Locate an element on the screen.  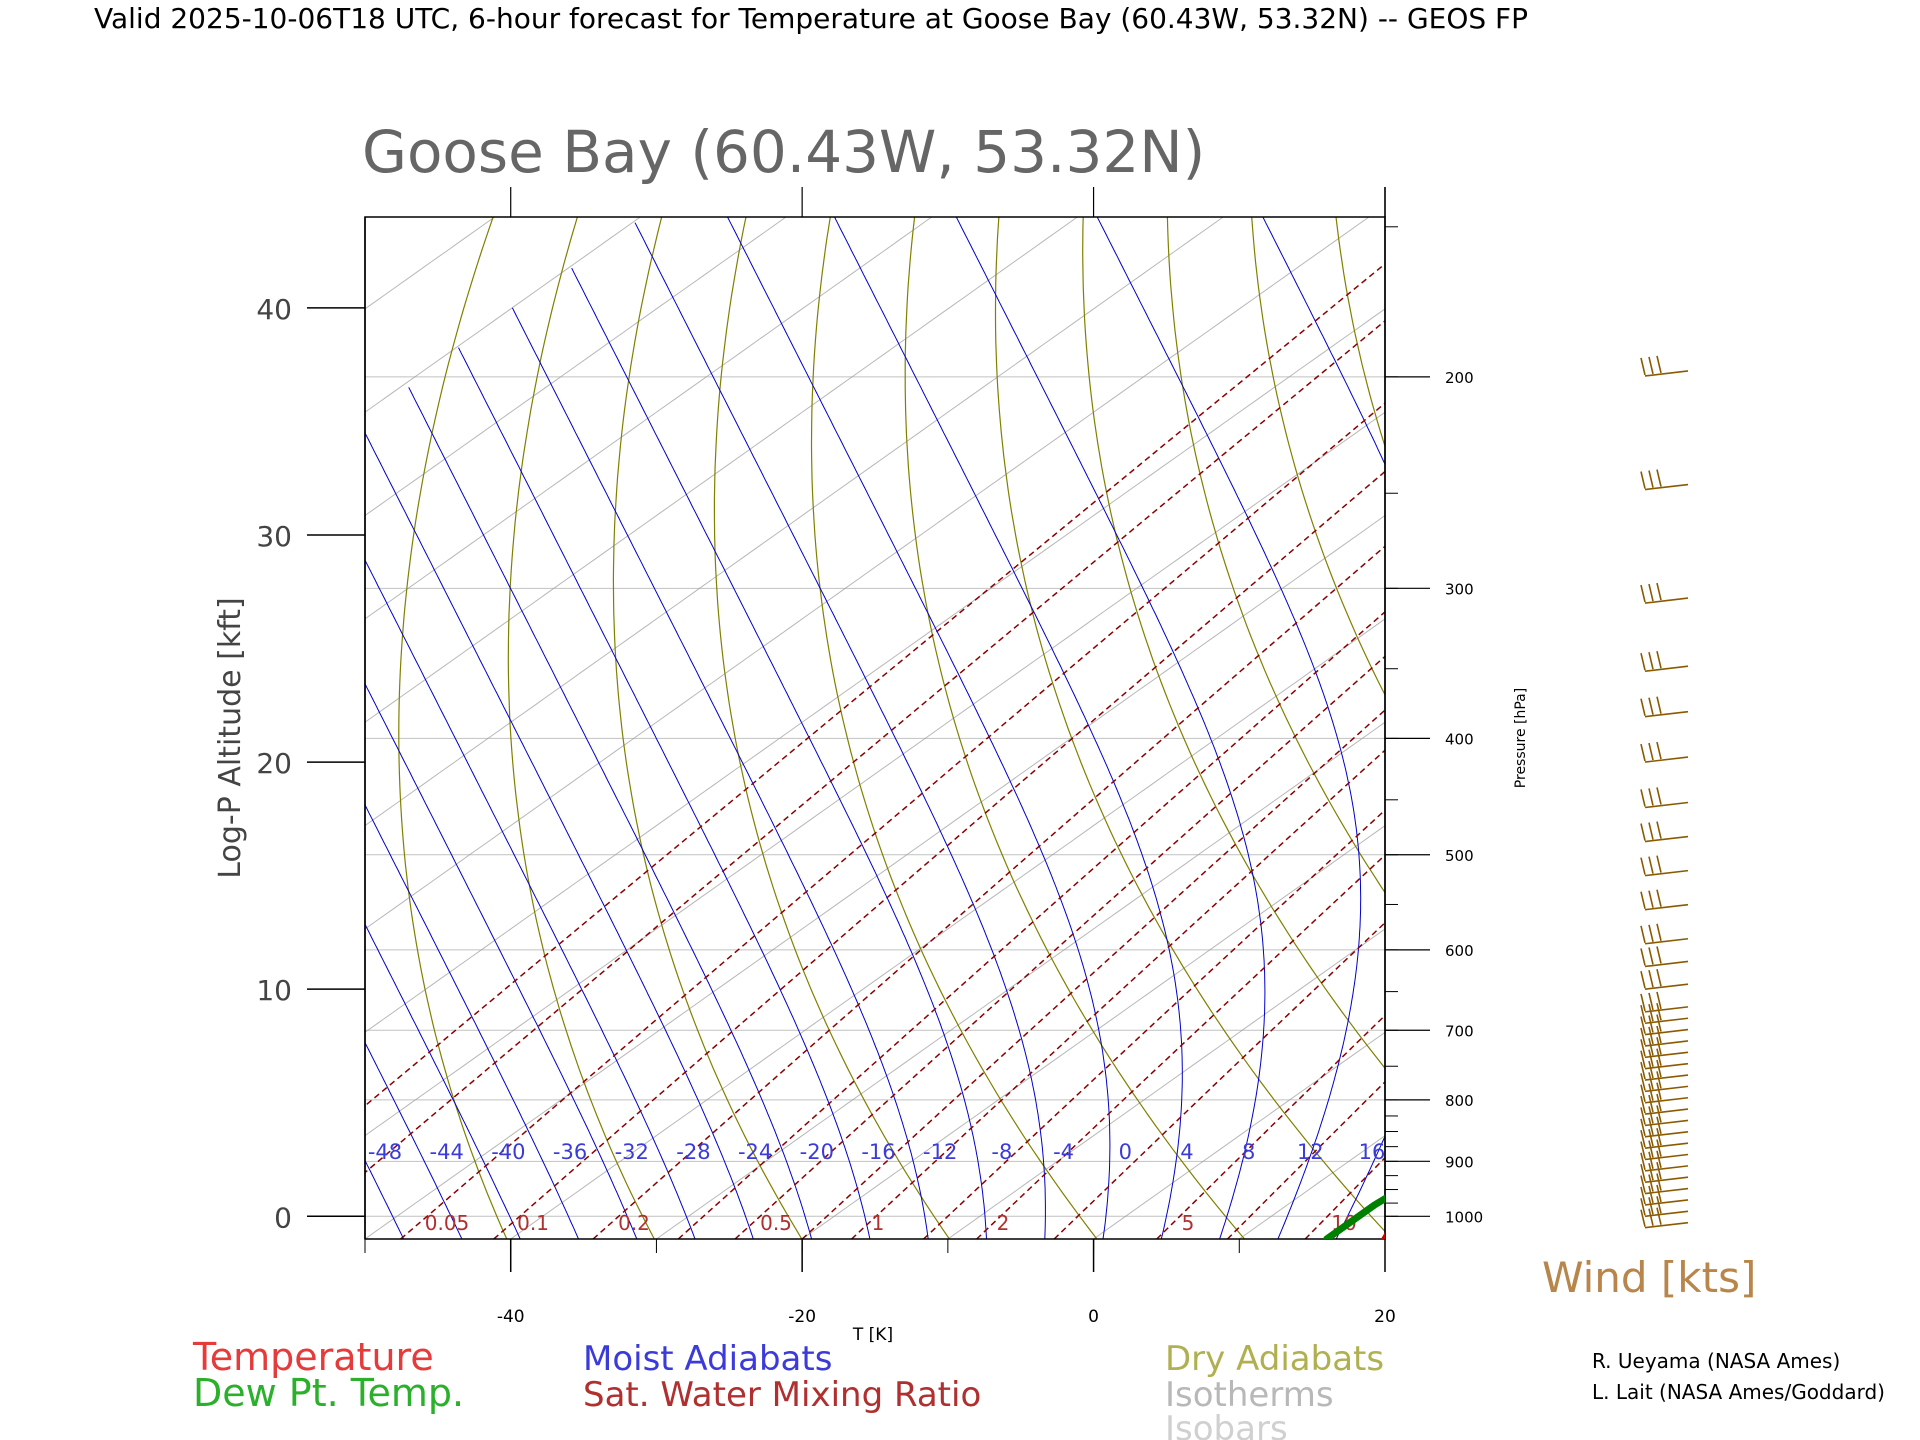
moist-adiabat-label: 12 is located at coordinates (1310, 1152).